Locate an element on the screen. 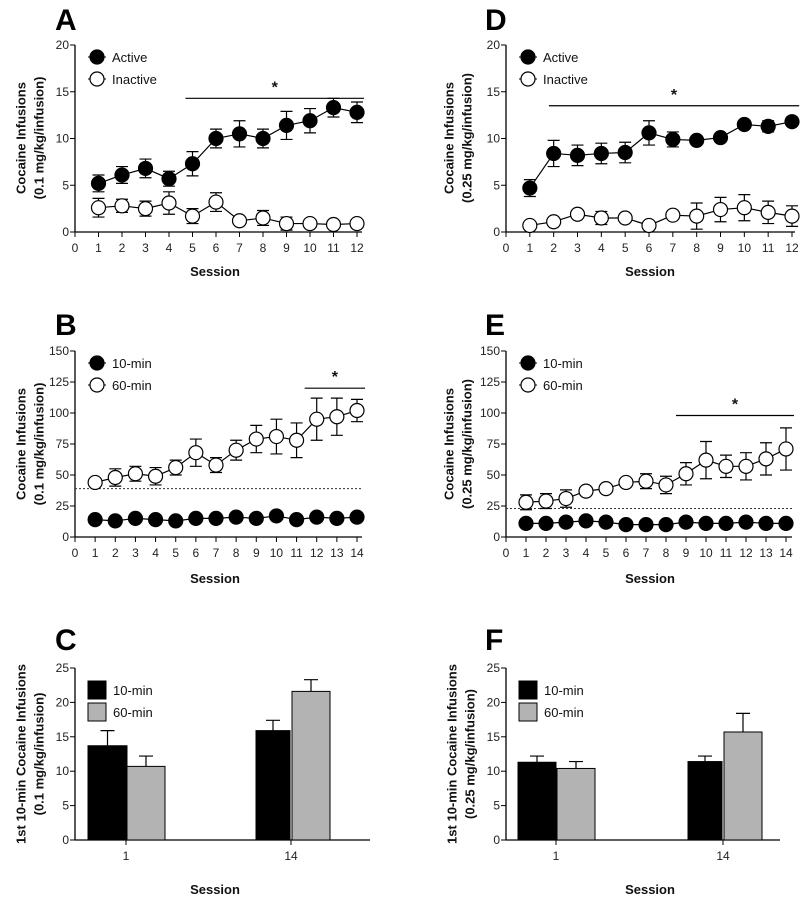  y-tick-label: 5 is located at coordinates (496, 806).